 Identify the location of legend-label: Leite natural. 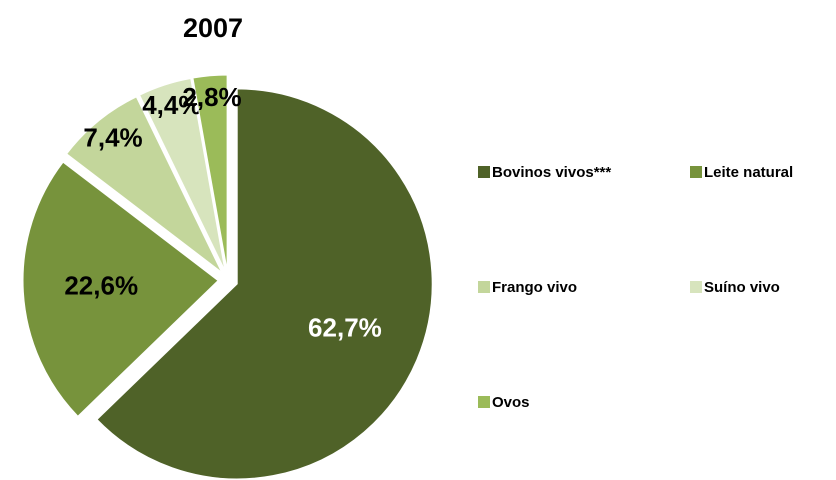
(748, 172).